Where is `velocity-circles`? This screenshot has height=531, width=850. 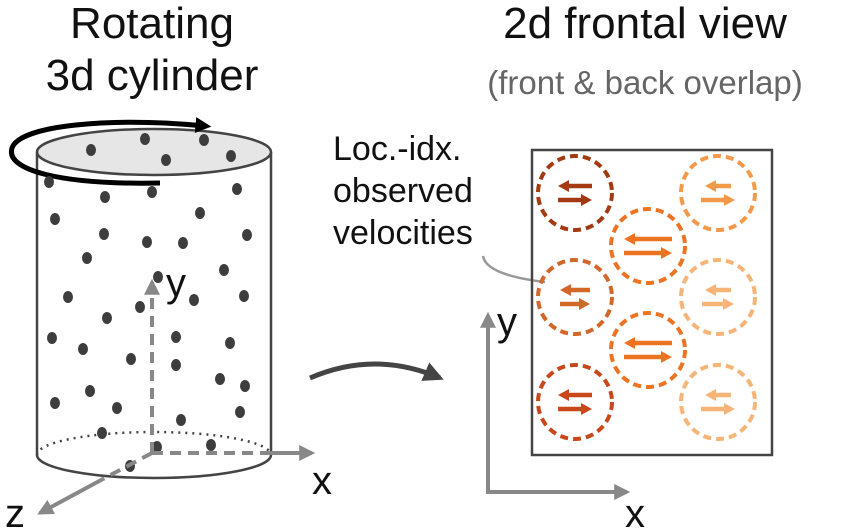
velocity-circles is located at coordinates (646, 297).